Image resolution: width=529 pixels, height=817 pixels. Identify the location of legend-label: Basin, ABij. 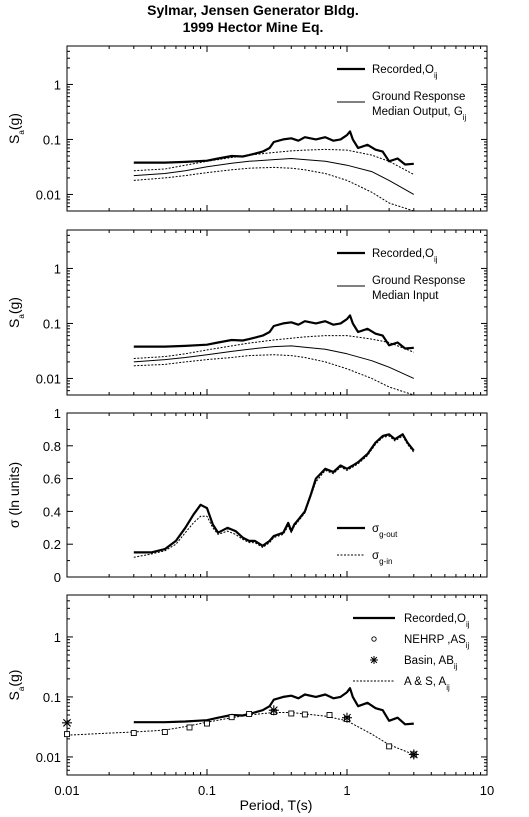
(431, 663).